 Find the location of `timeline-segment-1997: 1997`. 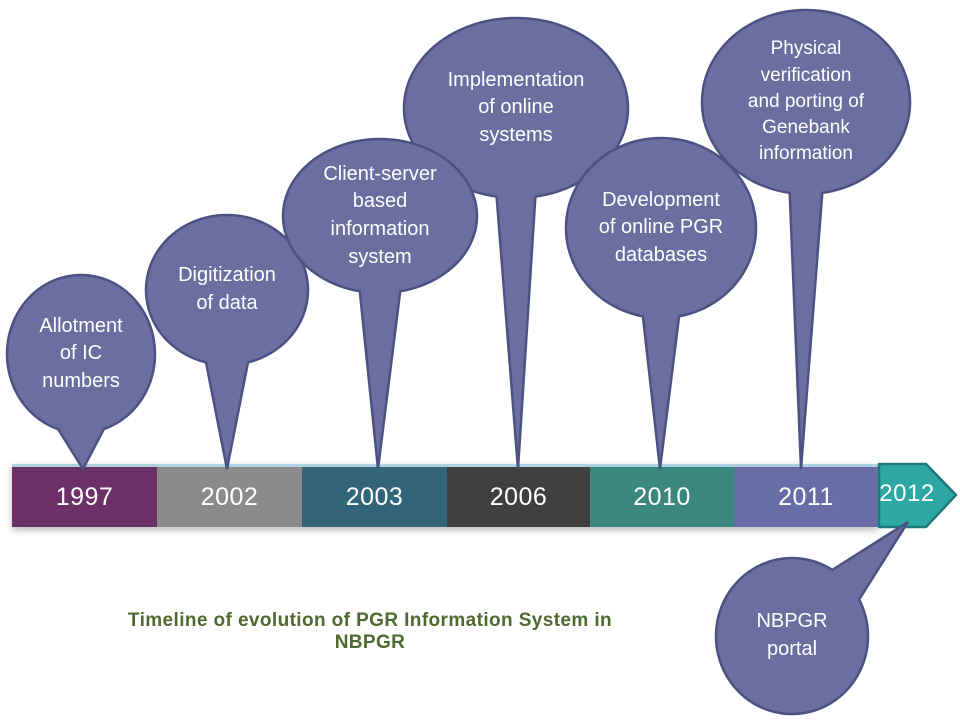

timeline-segment-1997: 1997 is located at coordinates (84, 497).